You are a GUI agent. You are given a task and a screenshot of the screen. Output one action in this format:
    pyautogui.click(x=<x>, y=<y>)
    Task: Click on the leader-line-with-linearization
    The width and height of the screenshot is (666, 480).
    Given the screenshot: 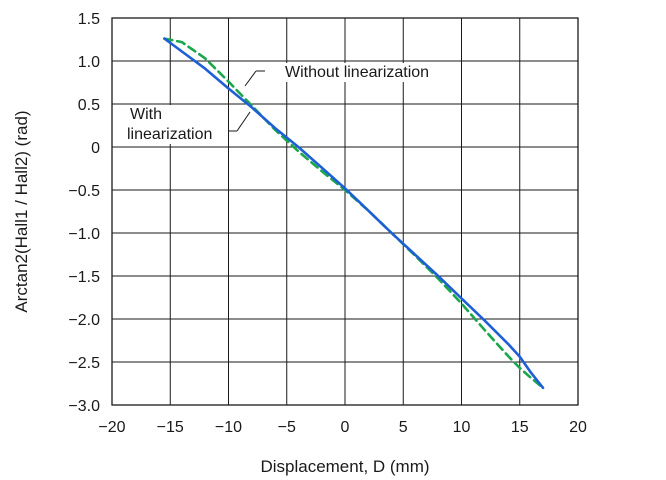 What is the action you would take?
    pyautogui.click(x=243, y=121)
    